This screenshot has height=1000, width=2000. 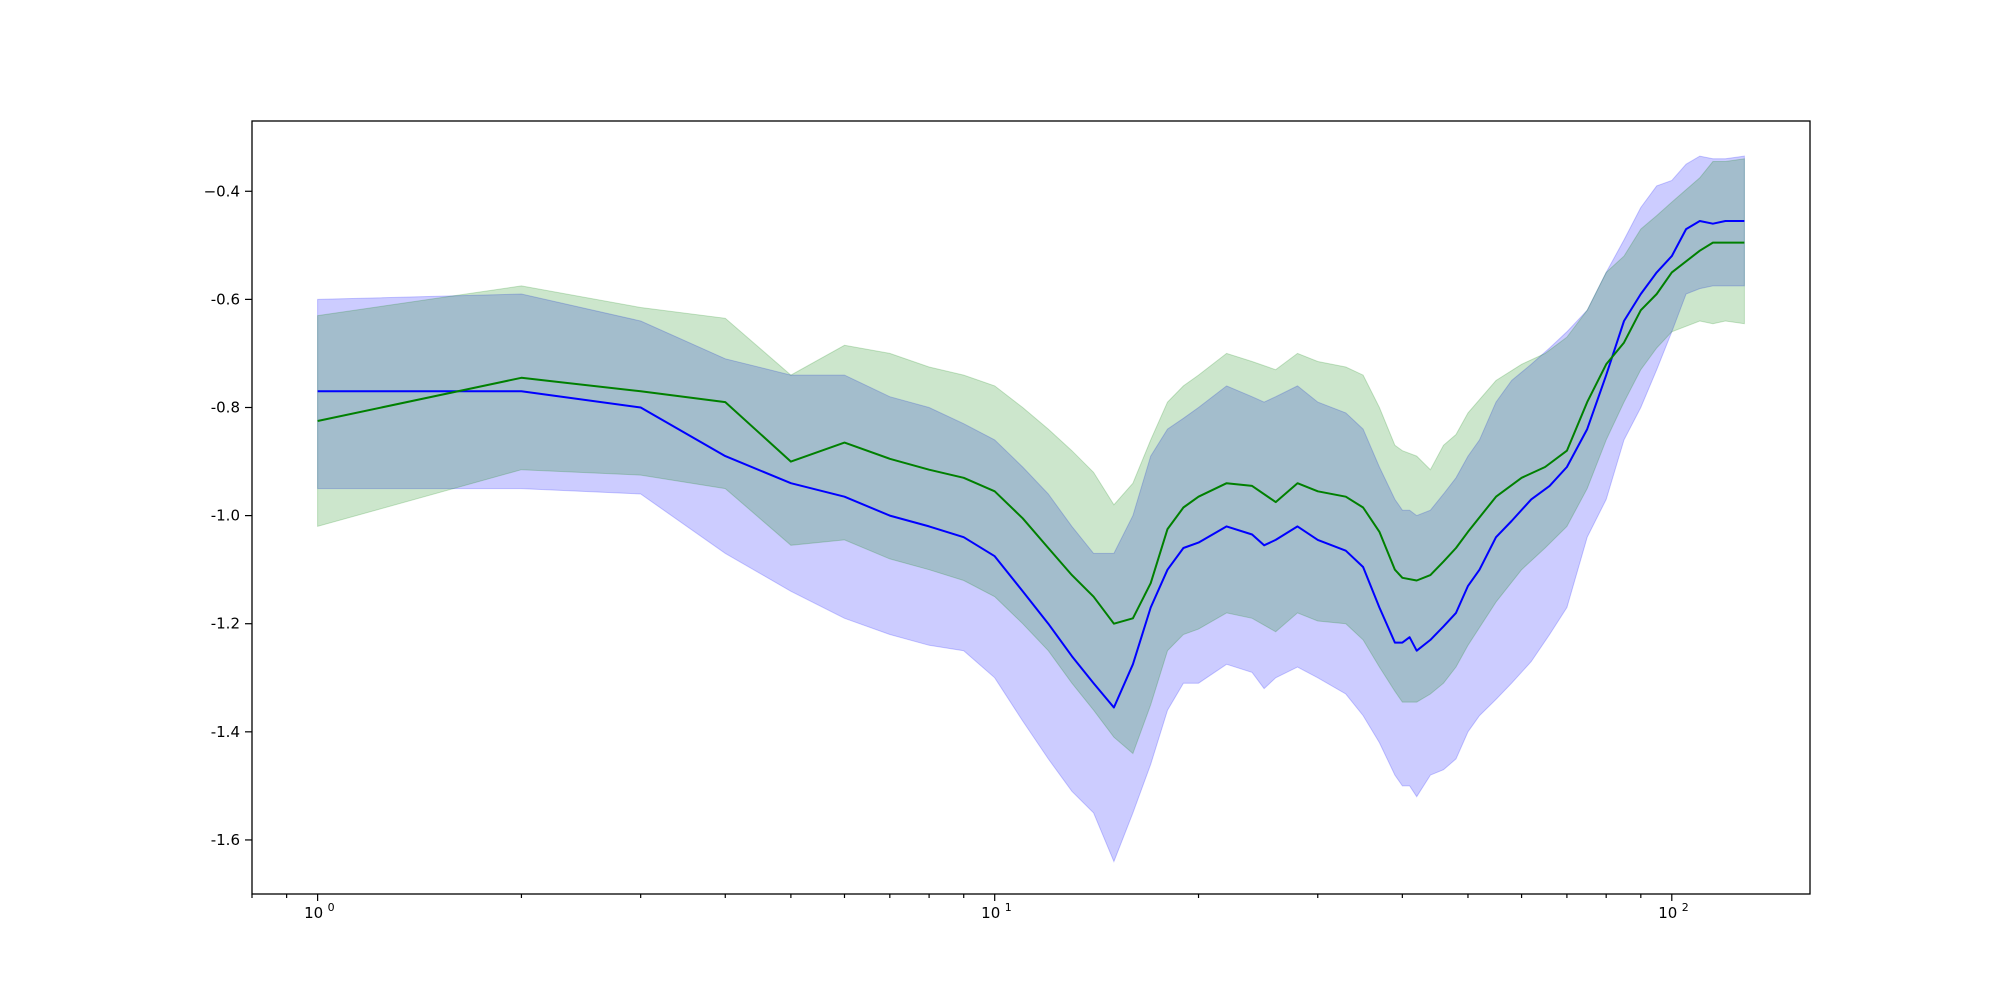 What do you see at coordinates (1008, 907) in the screenshot?
I see `x-tick-exponent: 1` at bounding box center [1008, 907].